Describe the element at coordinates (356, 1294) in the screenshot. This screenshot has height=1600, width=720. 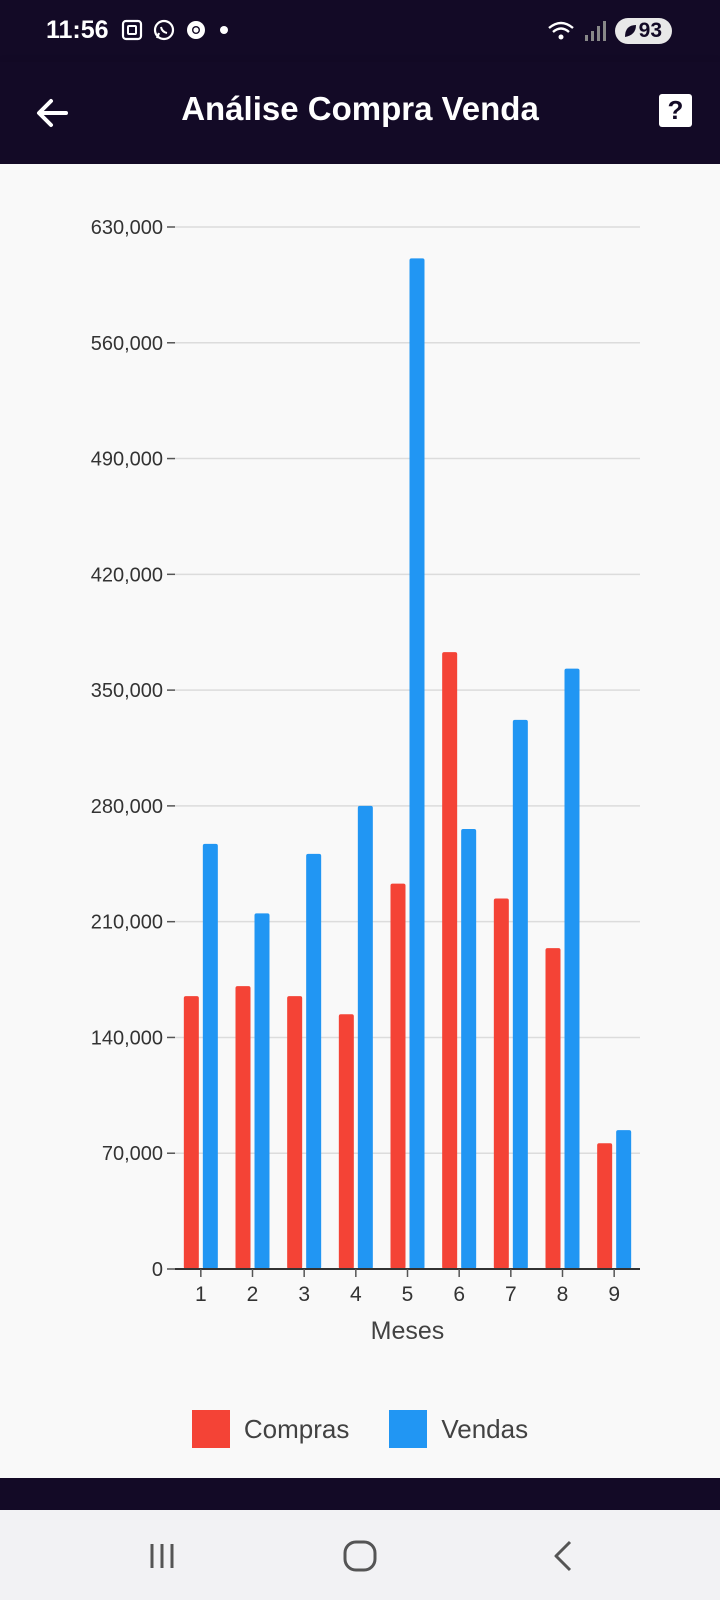
I see `x-tick-label: 4` at that location.